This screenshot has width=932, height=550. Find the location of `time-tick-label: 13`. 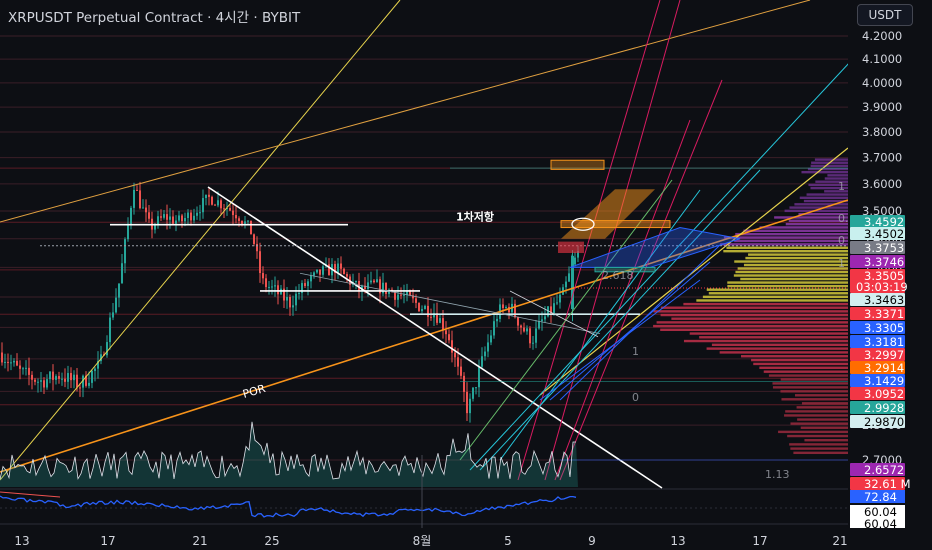

time-tick-label: 13 is located at coordinates (21, 541).